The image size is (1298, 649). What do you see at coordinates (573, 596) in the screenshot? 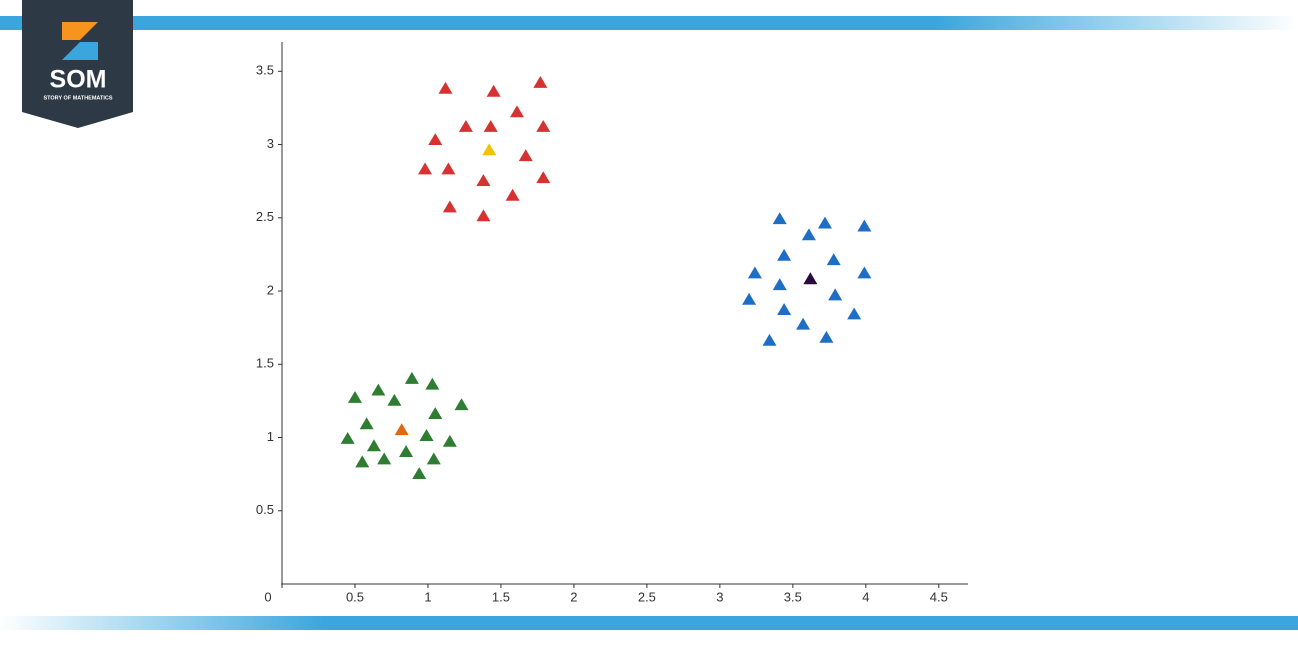
I see `x-tick-label: 2` at bounding box center [573, 596].